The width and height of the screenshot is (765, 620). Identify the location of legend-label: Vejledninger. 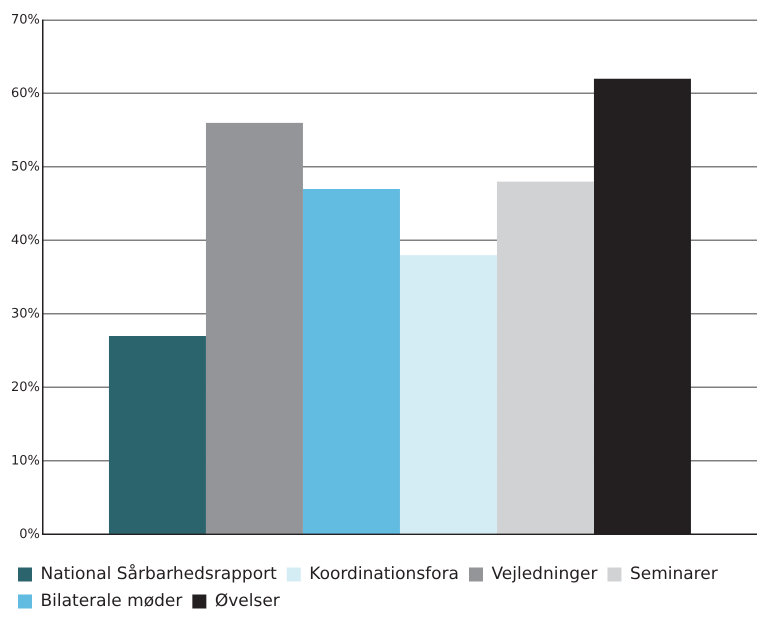
(544, 574).